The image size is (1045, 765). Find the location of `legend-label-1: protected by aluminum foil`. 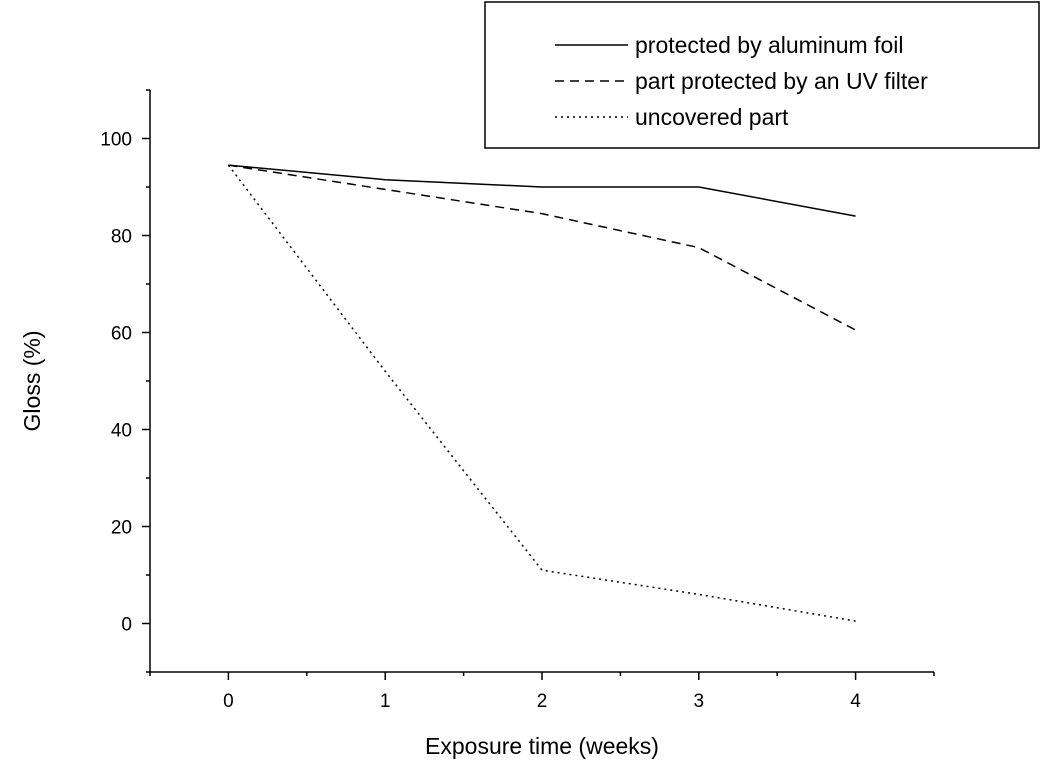

legend-label-1: protected by aluminum foil is located at coordinates (769, 45).